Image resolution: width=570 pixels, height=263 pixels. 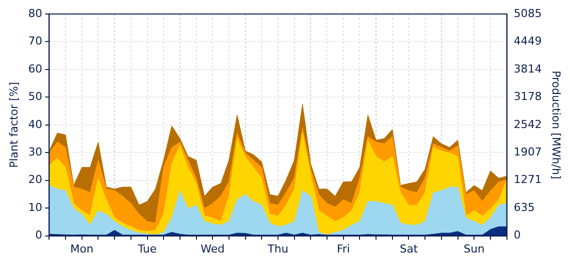 I want to click on x-tick-label: Wed, so click(x=212, y=249).